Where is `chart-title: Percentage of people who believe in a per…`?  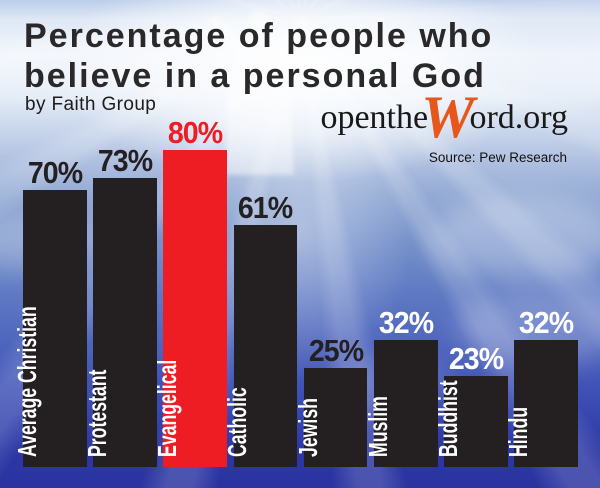 chart-title: Percentage of people who believe in a per… is located at coordinates (258, 56).